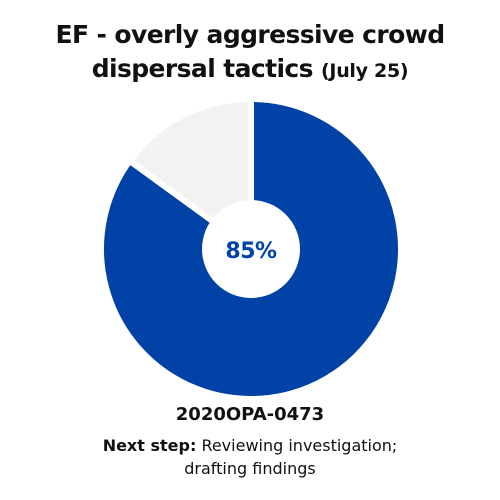 Image resolution: width=500 pixels, height=500 pixels. I want to click on case-id: 2020OPA-0473, so click(250, 414).